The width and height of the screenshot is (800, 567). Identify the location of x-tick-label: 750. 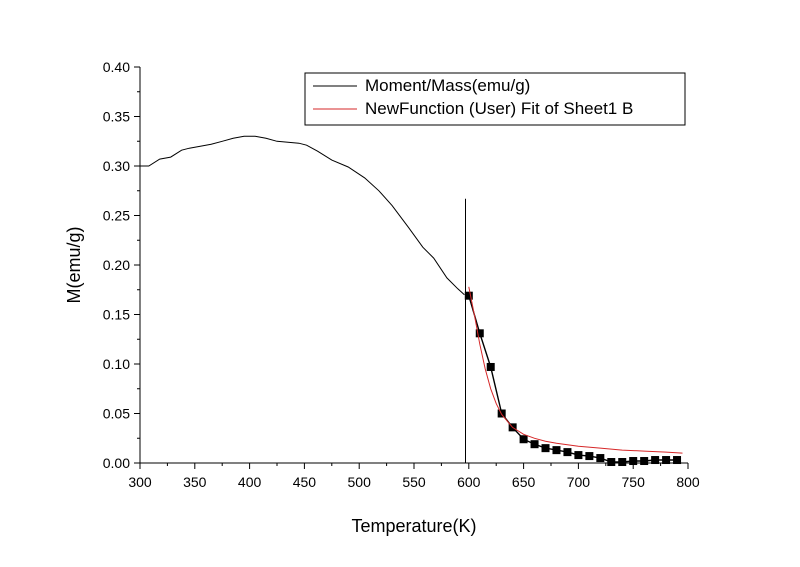
(634, 482).